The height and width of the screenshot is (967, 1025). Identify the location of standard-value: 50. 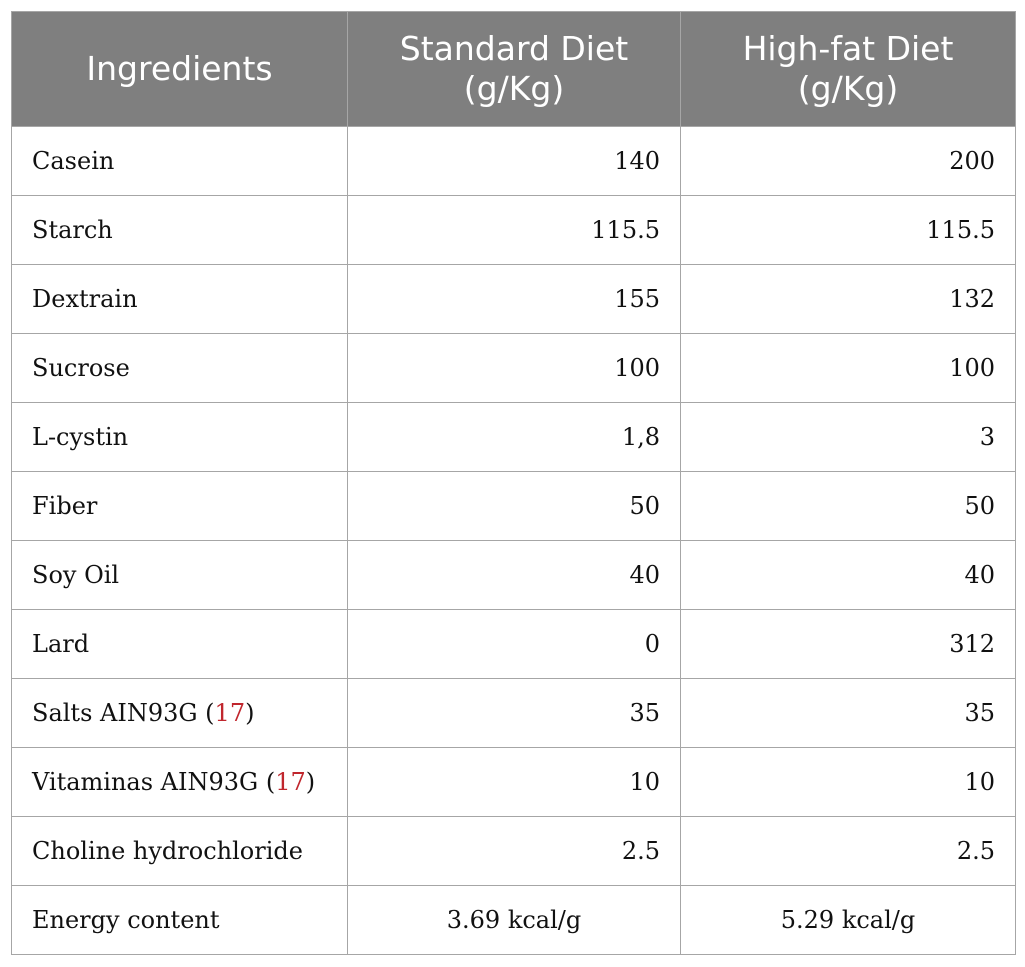
(514, 506).